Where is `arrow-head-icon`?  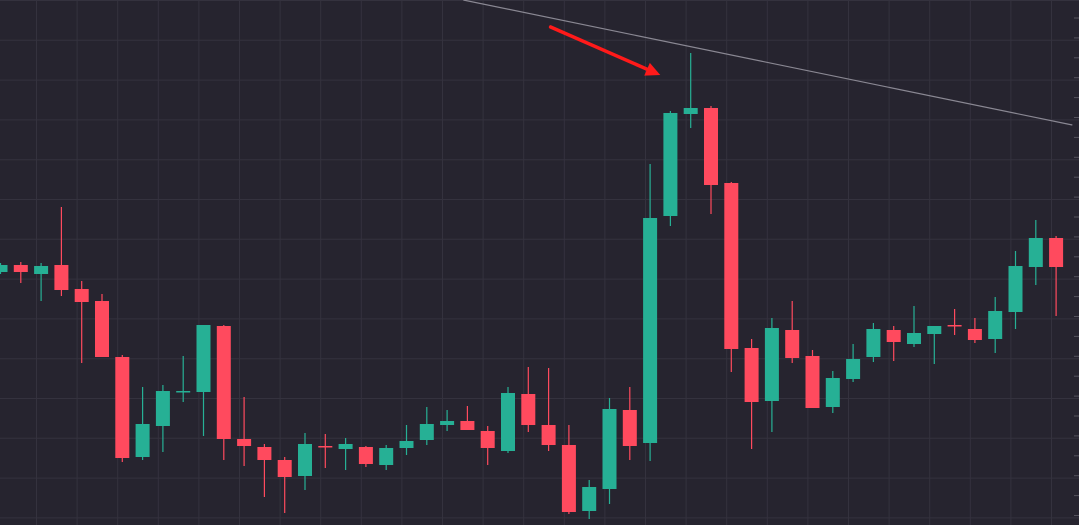
arrow-head-icon is located at coordinates (652, 69).